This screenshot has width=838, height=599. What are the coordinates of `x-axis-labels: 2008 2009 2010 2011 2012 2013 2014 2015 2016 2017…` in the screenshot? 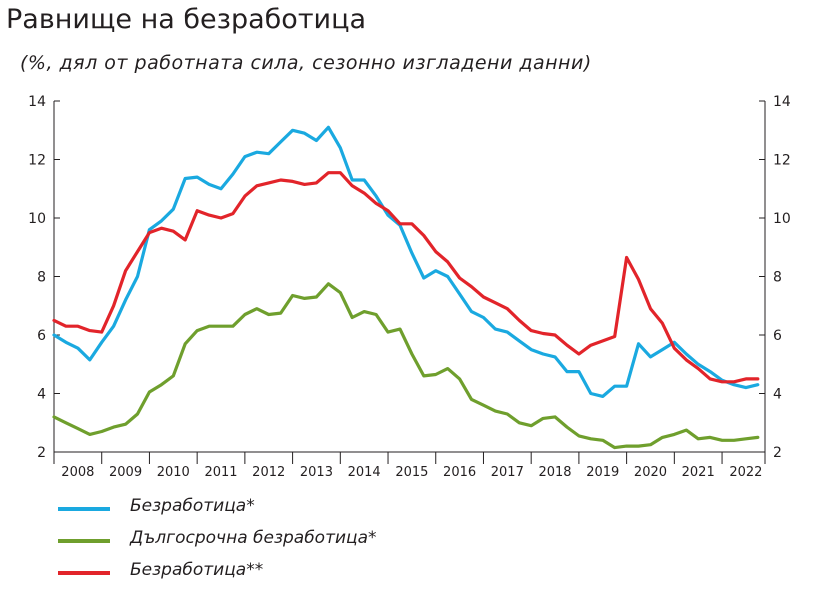 It's located at (411, 472).